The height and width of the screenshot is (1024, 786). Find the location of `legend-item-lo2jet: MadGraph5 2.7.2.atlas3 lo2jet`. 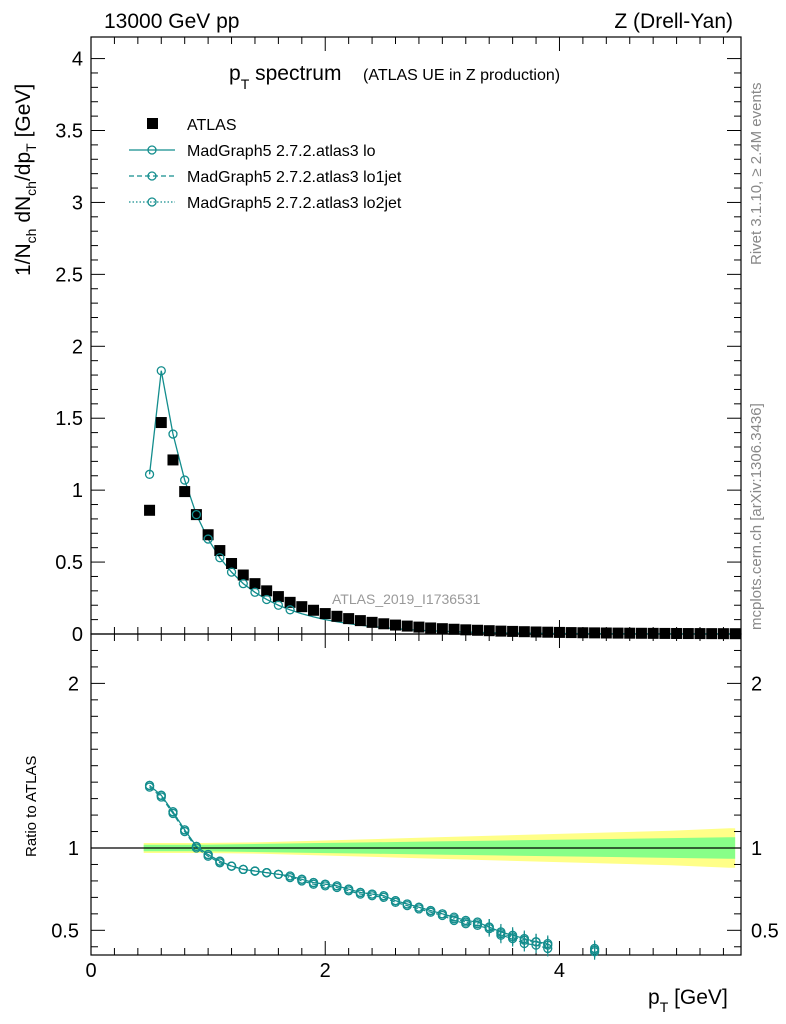

legend-item-lo2jet: MadGraph5 2.7.2.atlas3 lo2jet is located at coordinates (265, 203).